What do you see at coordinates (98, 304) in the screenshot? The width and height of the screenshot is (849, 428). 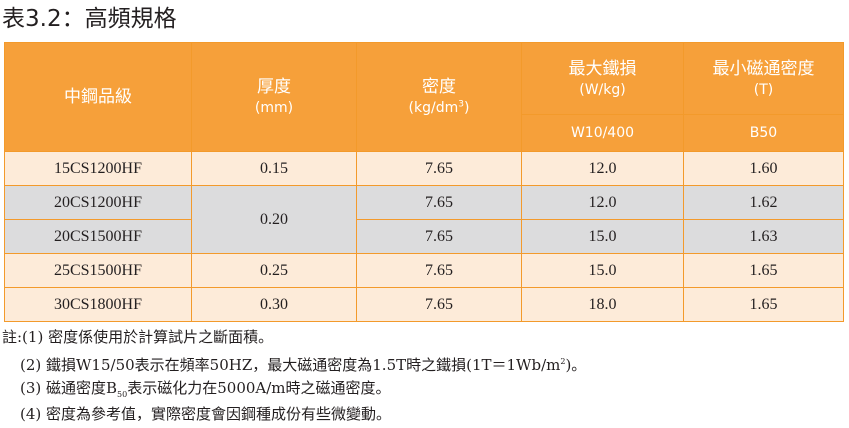 I see `cell-grade: 30CS1800HF` at bounding box center [98, 304].